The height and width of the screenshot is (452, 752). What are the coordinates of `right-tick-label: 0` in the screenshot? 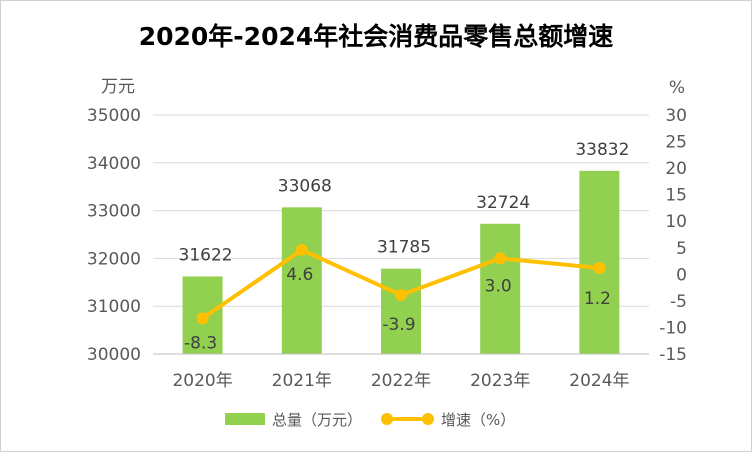 It's located at (681, 275).